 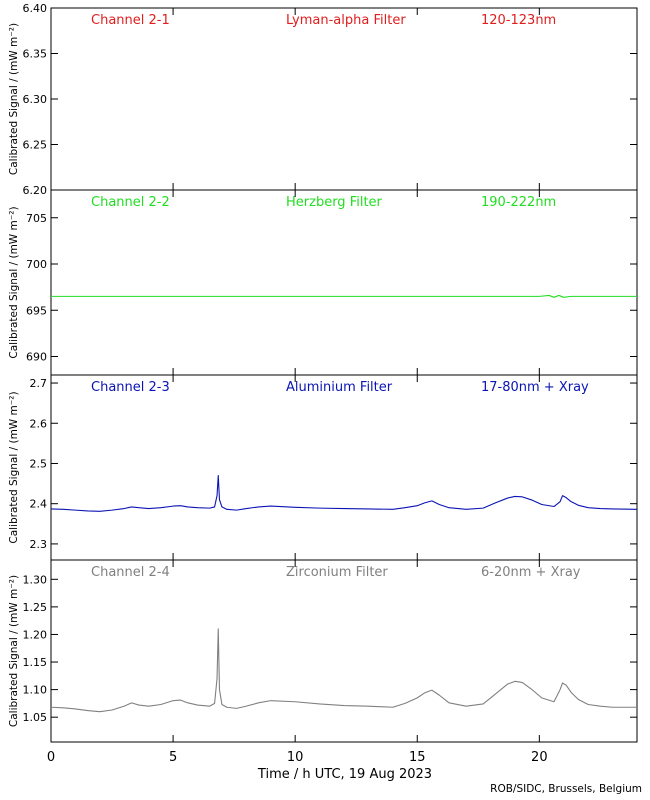 What do you see at coordinates (36, 310) in the screenshot?
I see `y-tick-label: 695` at bounding box center [36, 310].